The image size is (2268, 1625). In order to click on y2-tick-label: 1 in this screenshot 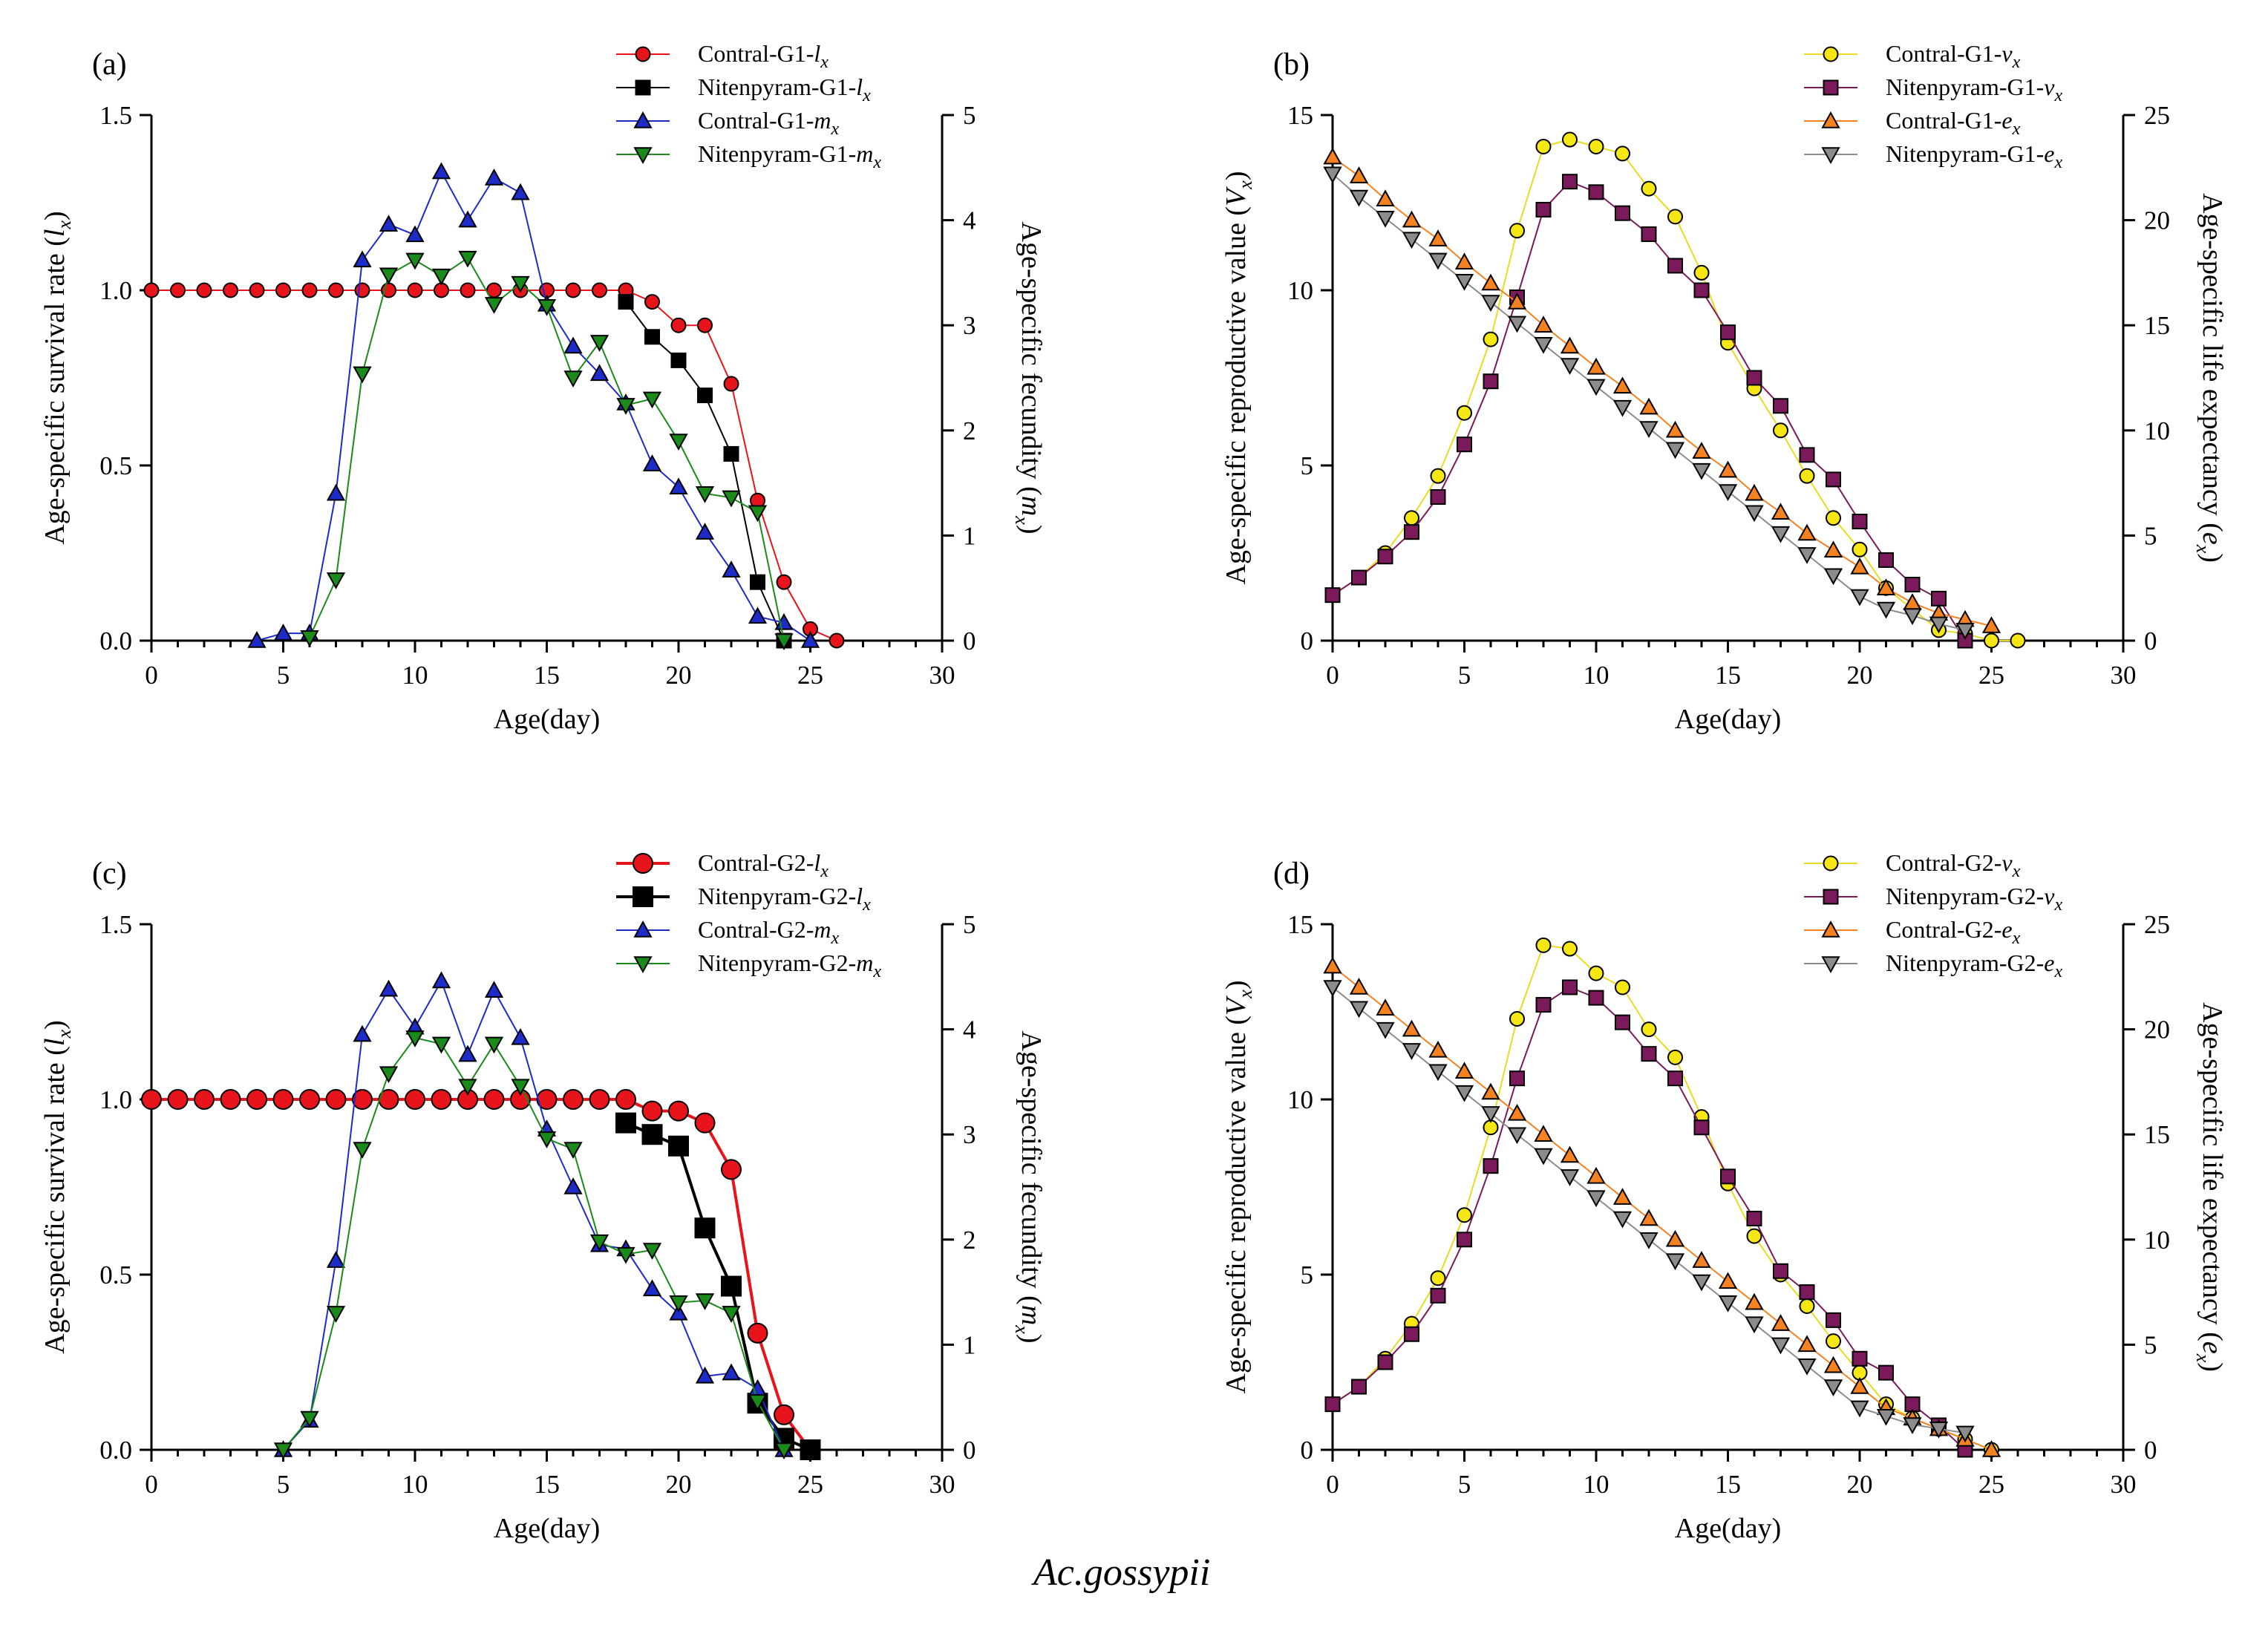, I will do `click(969, 1344)`.